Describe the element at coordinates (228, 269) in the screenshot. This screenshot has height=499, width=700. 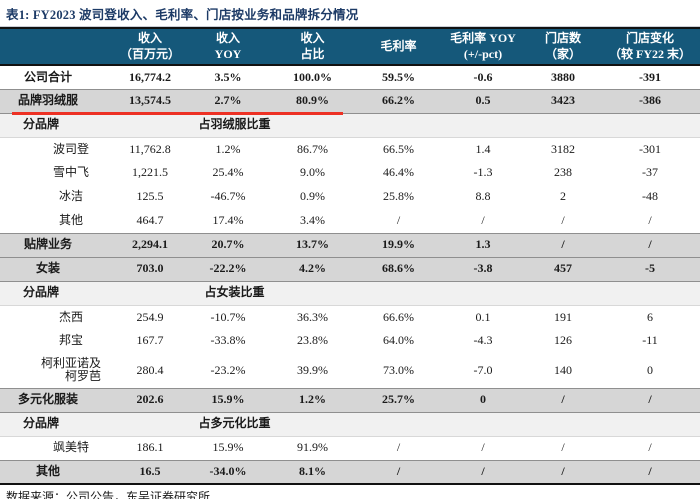
I see `table-cell: -22.2%` at that location.